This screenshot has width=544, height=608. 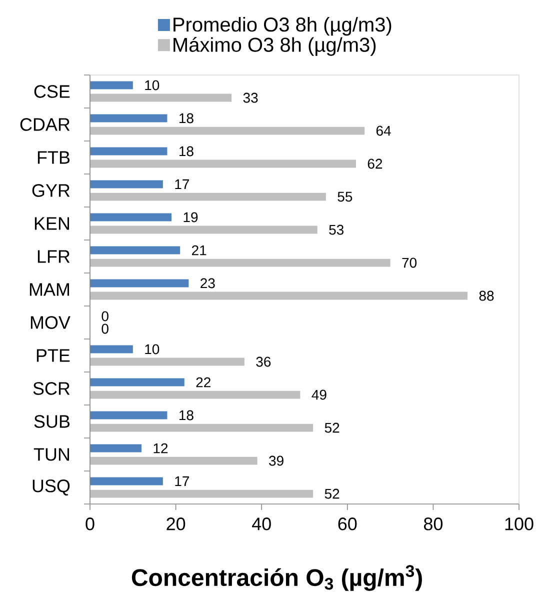 What do you see at coordinates (51, 454) in the screenshot?
I see `y-tick-label: TUN` at bounding box center [51, 454].